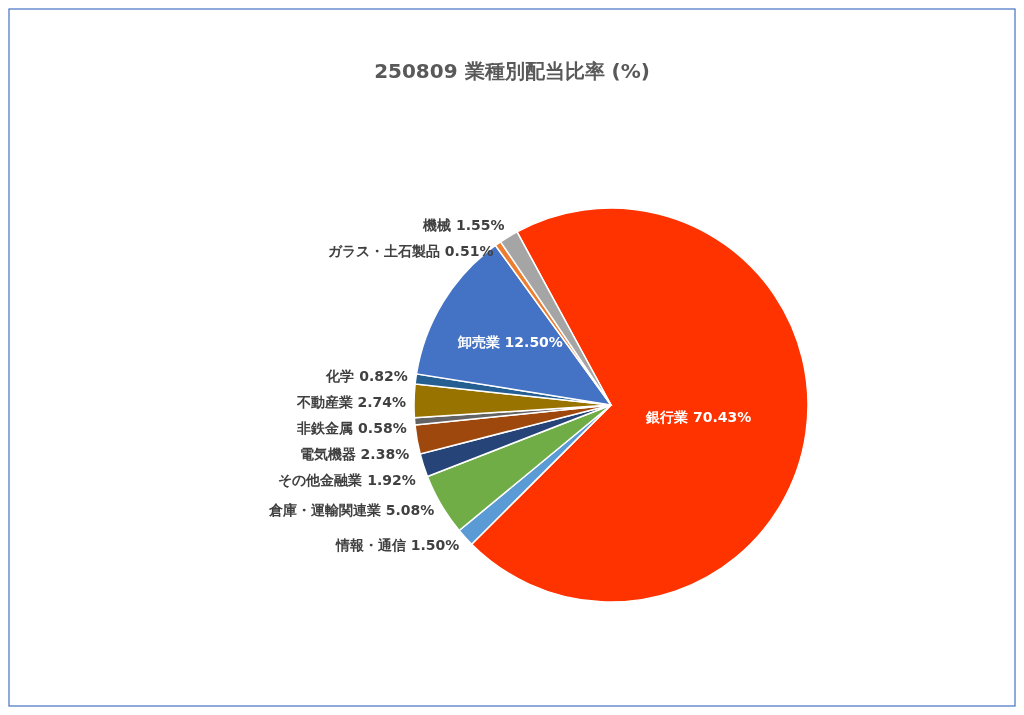  I want to click on slice-label: ガラス・土石製品 0.51%, so click(410, 251).